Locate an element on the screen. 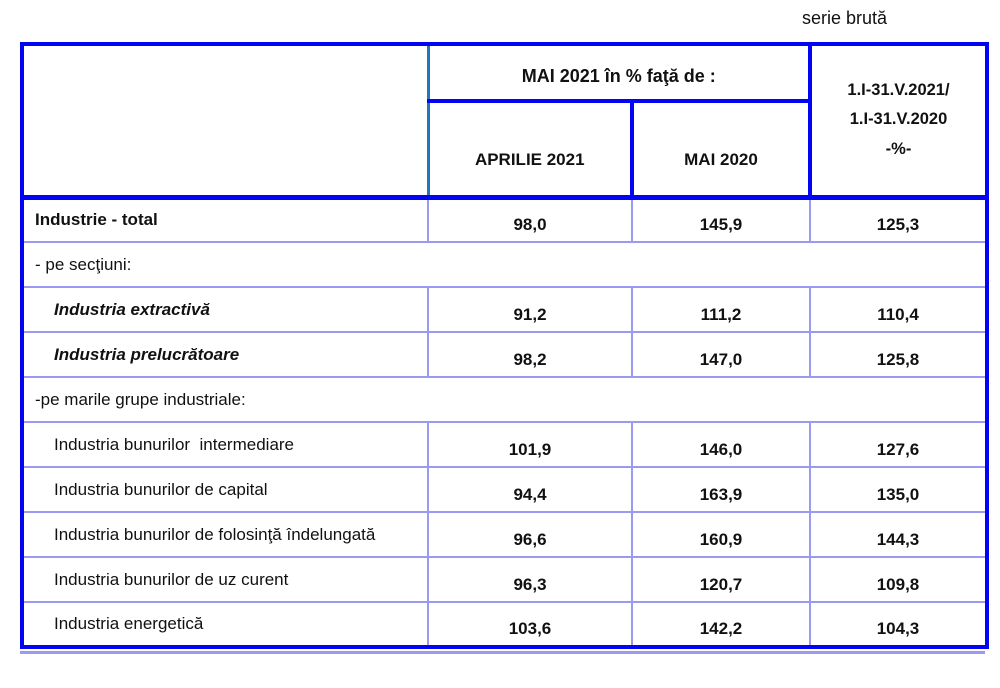 The height and width of the screenshot is (688, 1000). bottom-accent-line is located at coordinates (502, 652).